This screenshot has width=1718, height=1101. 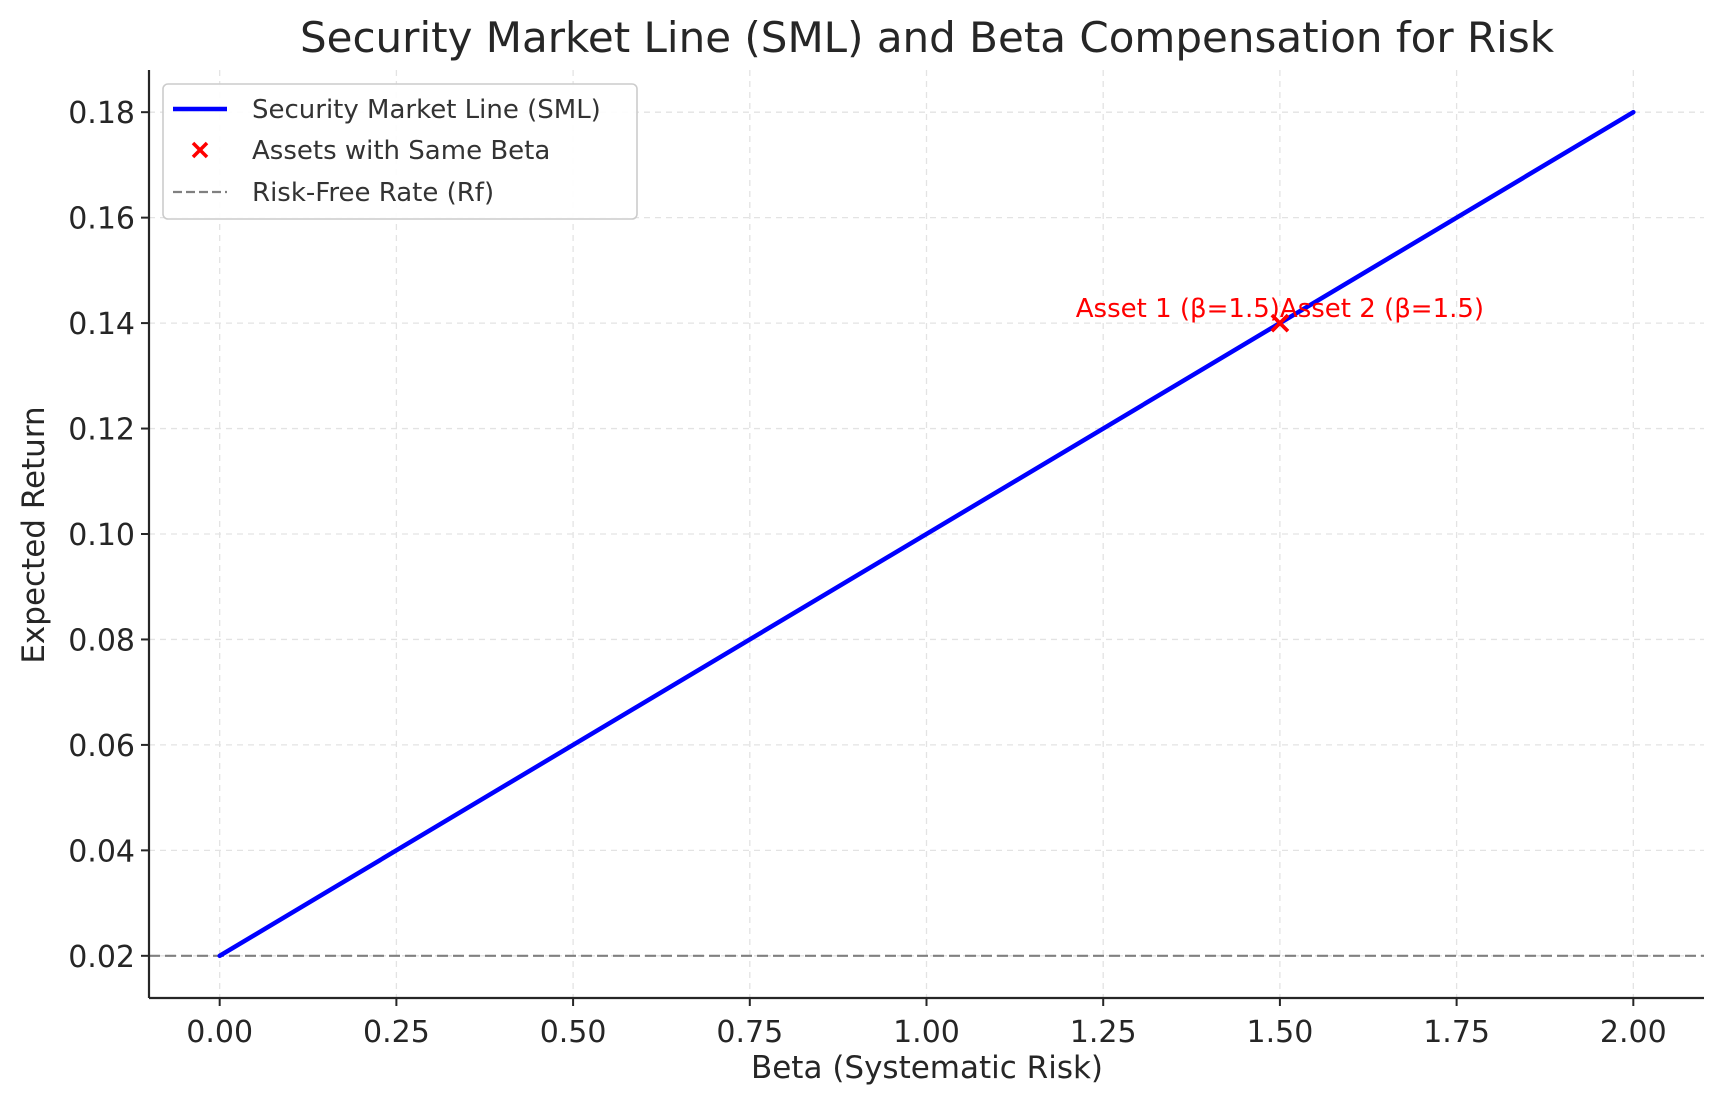 I want to click on legend-item: Assets with Same Beta, so click(x=370, y=151).